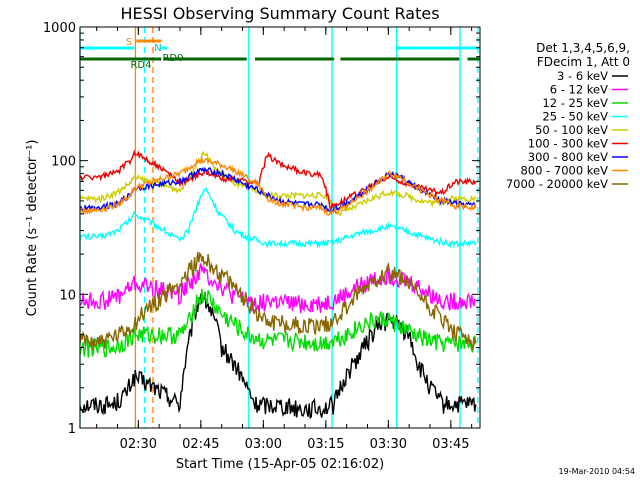 This screenshot has height=480, width=640. What do you see at coordinates (388, 444) in the screenshot?
I see `x-tick-label: 03:30` at bounding box center [388, 444].